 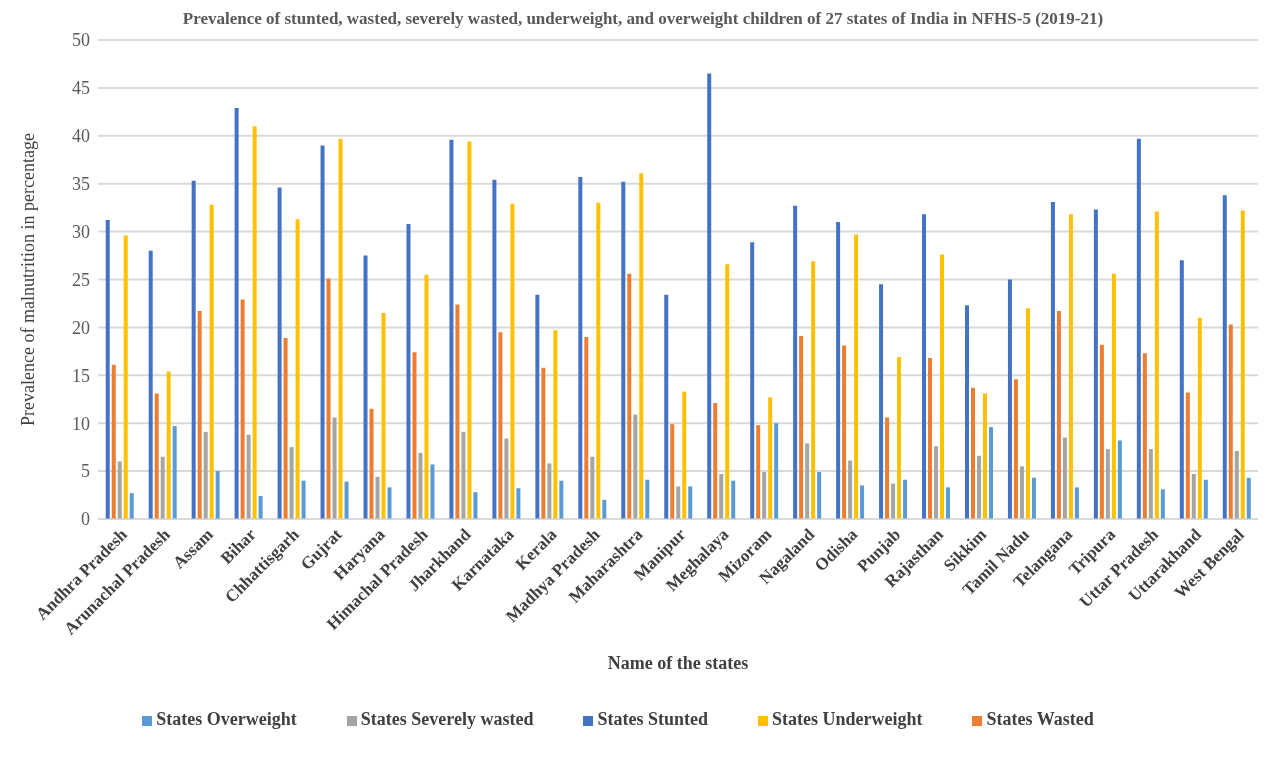 What do you see at coordinates (1040, 719) in the screenshot?
I see `legend-label: States Wasted` at bounding box center [1040, 719].